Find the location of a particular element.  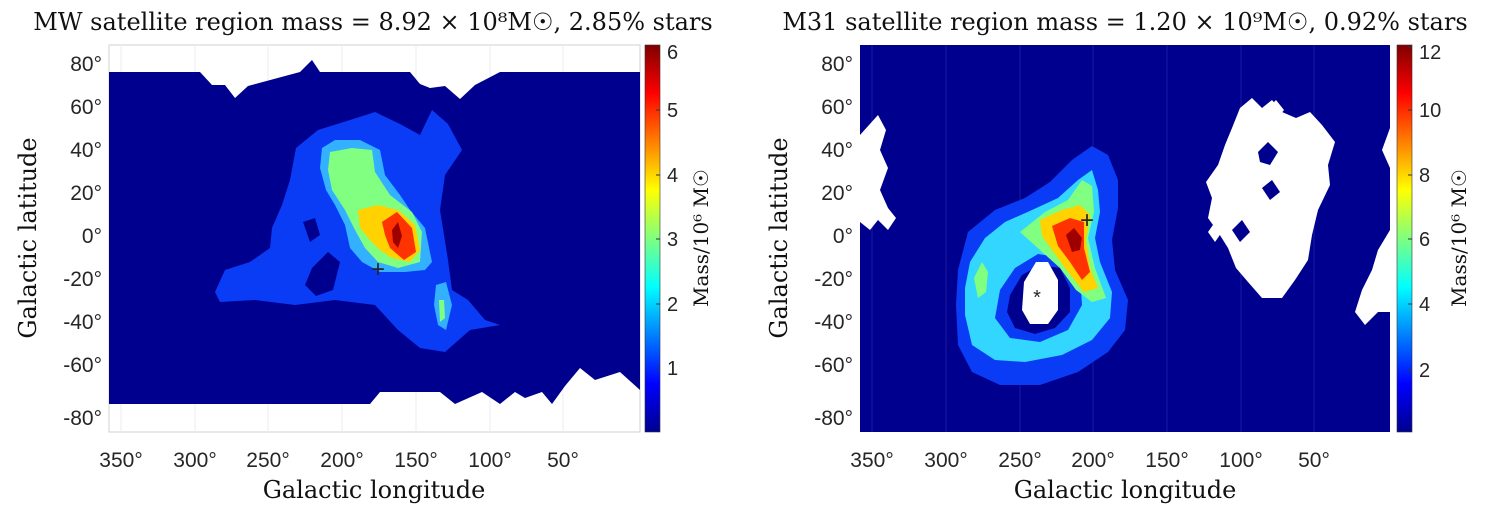

mw-xtick: 200° is located at coordinates (341, 460).